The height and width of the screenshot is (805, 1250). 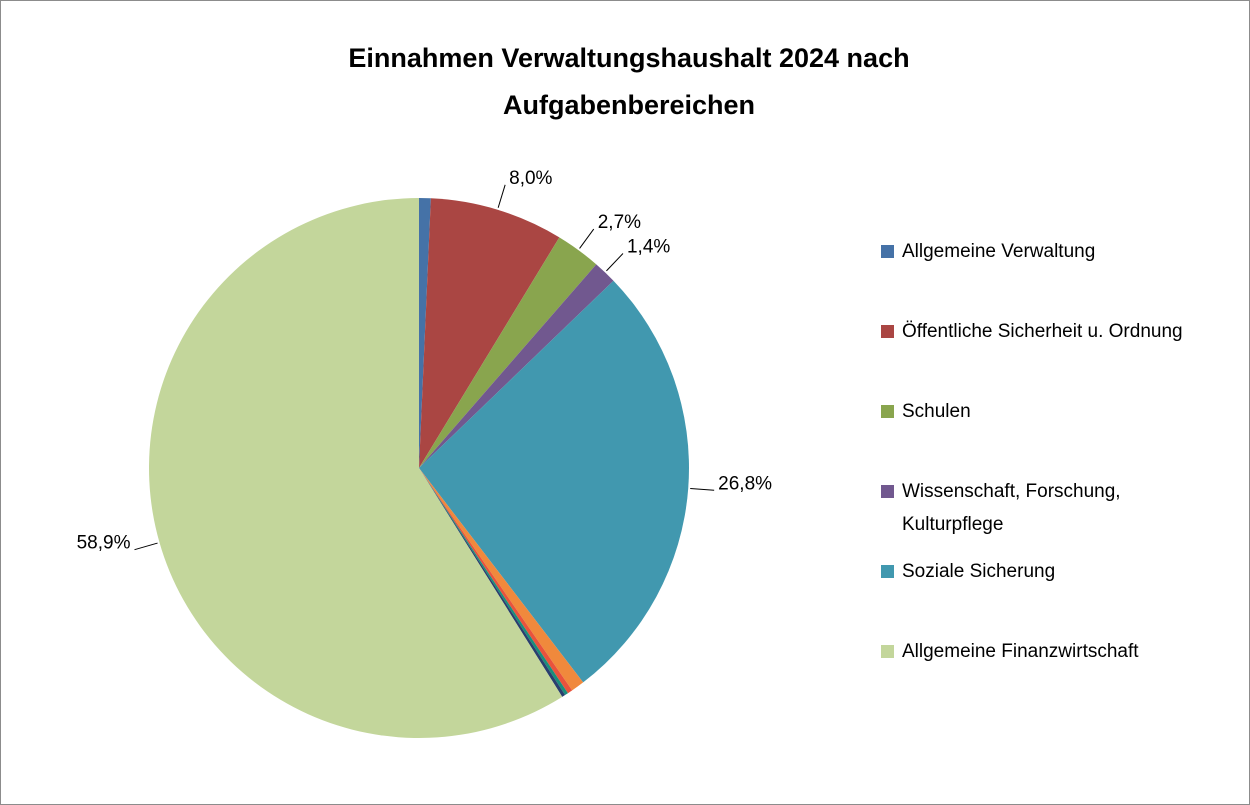 I want to click on legend-label: Allgemeine Finanzwirtschaft, so click(x=1020, y=651).